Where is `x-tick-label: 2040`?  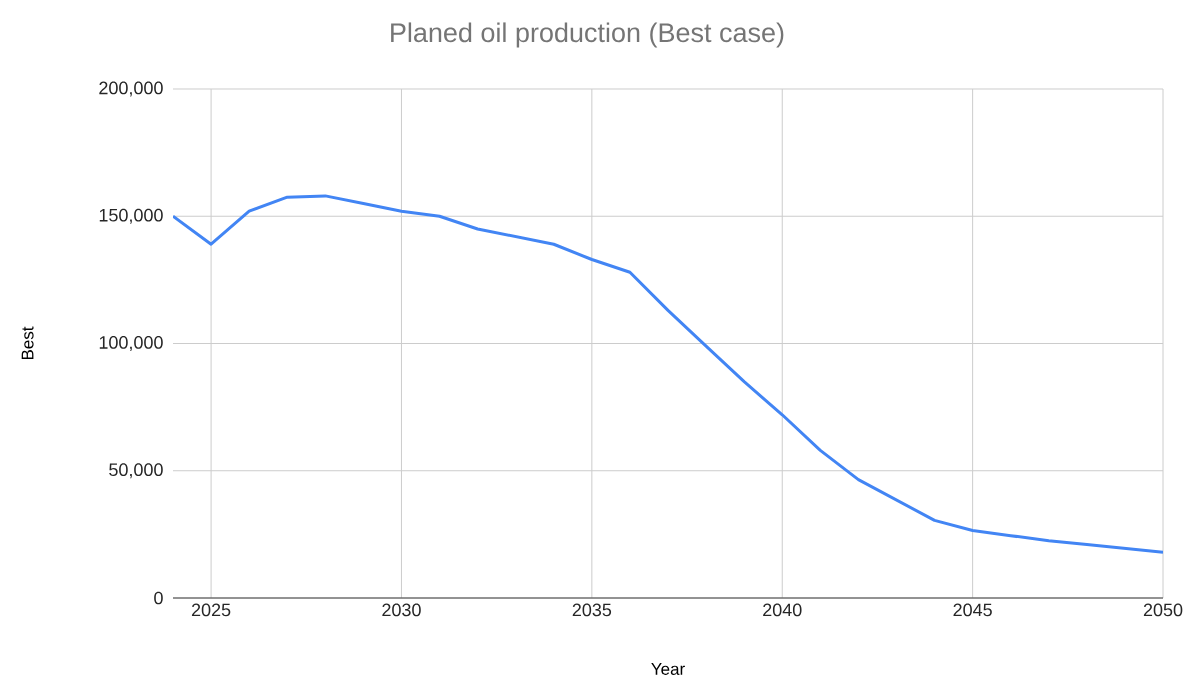
x-tick-label: 2040 is located at coordinates (782, 610).